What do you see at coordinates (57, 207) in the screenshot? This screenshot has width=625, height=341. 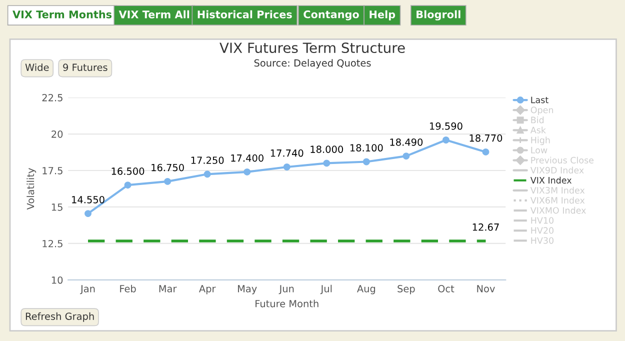 I see `y-tick-label: 15` at bounding box center [57, 207].